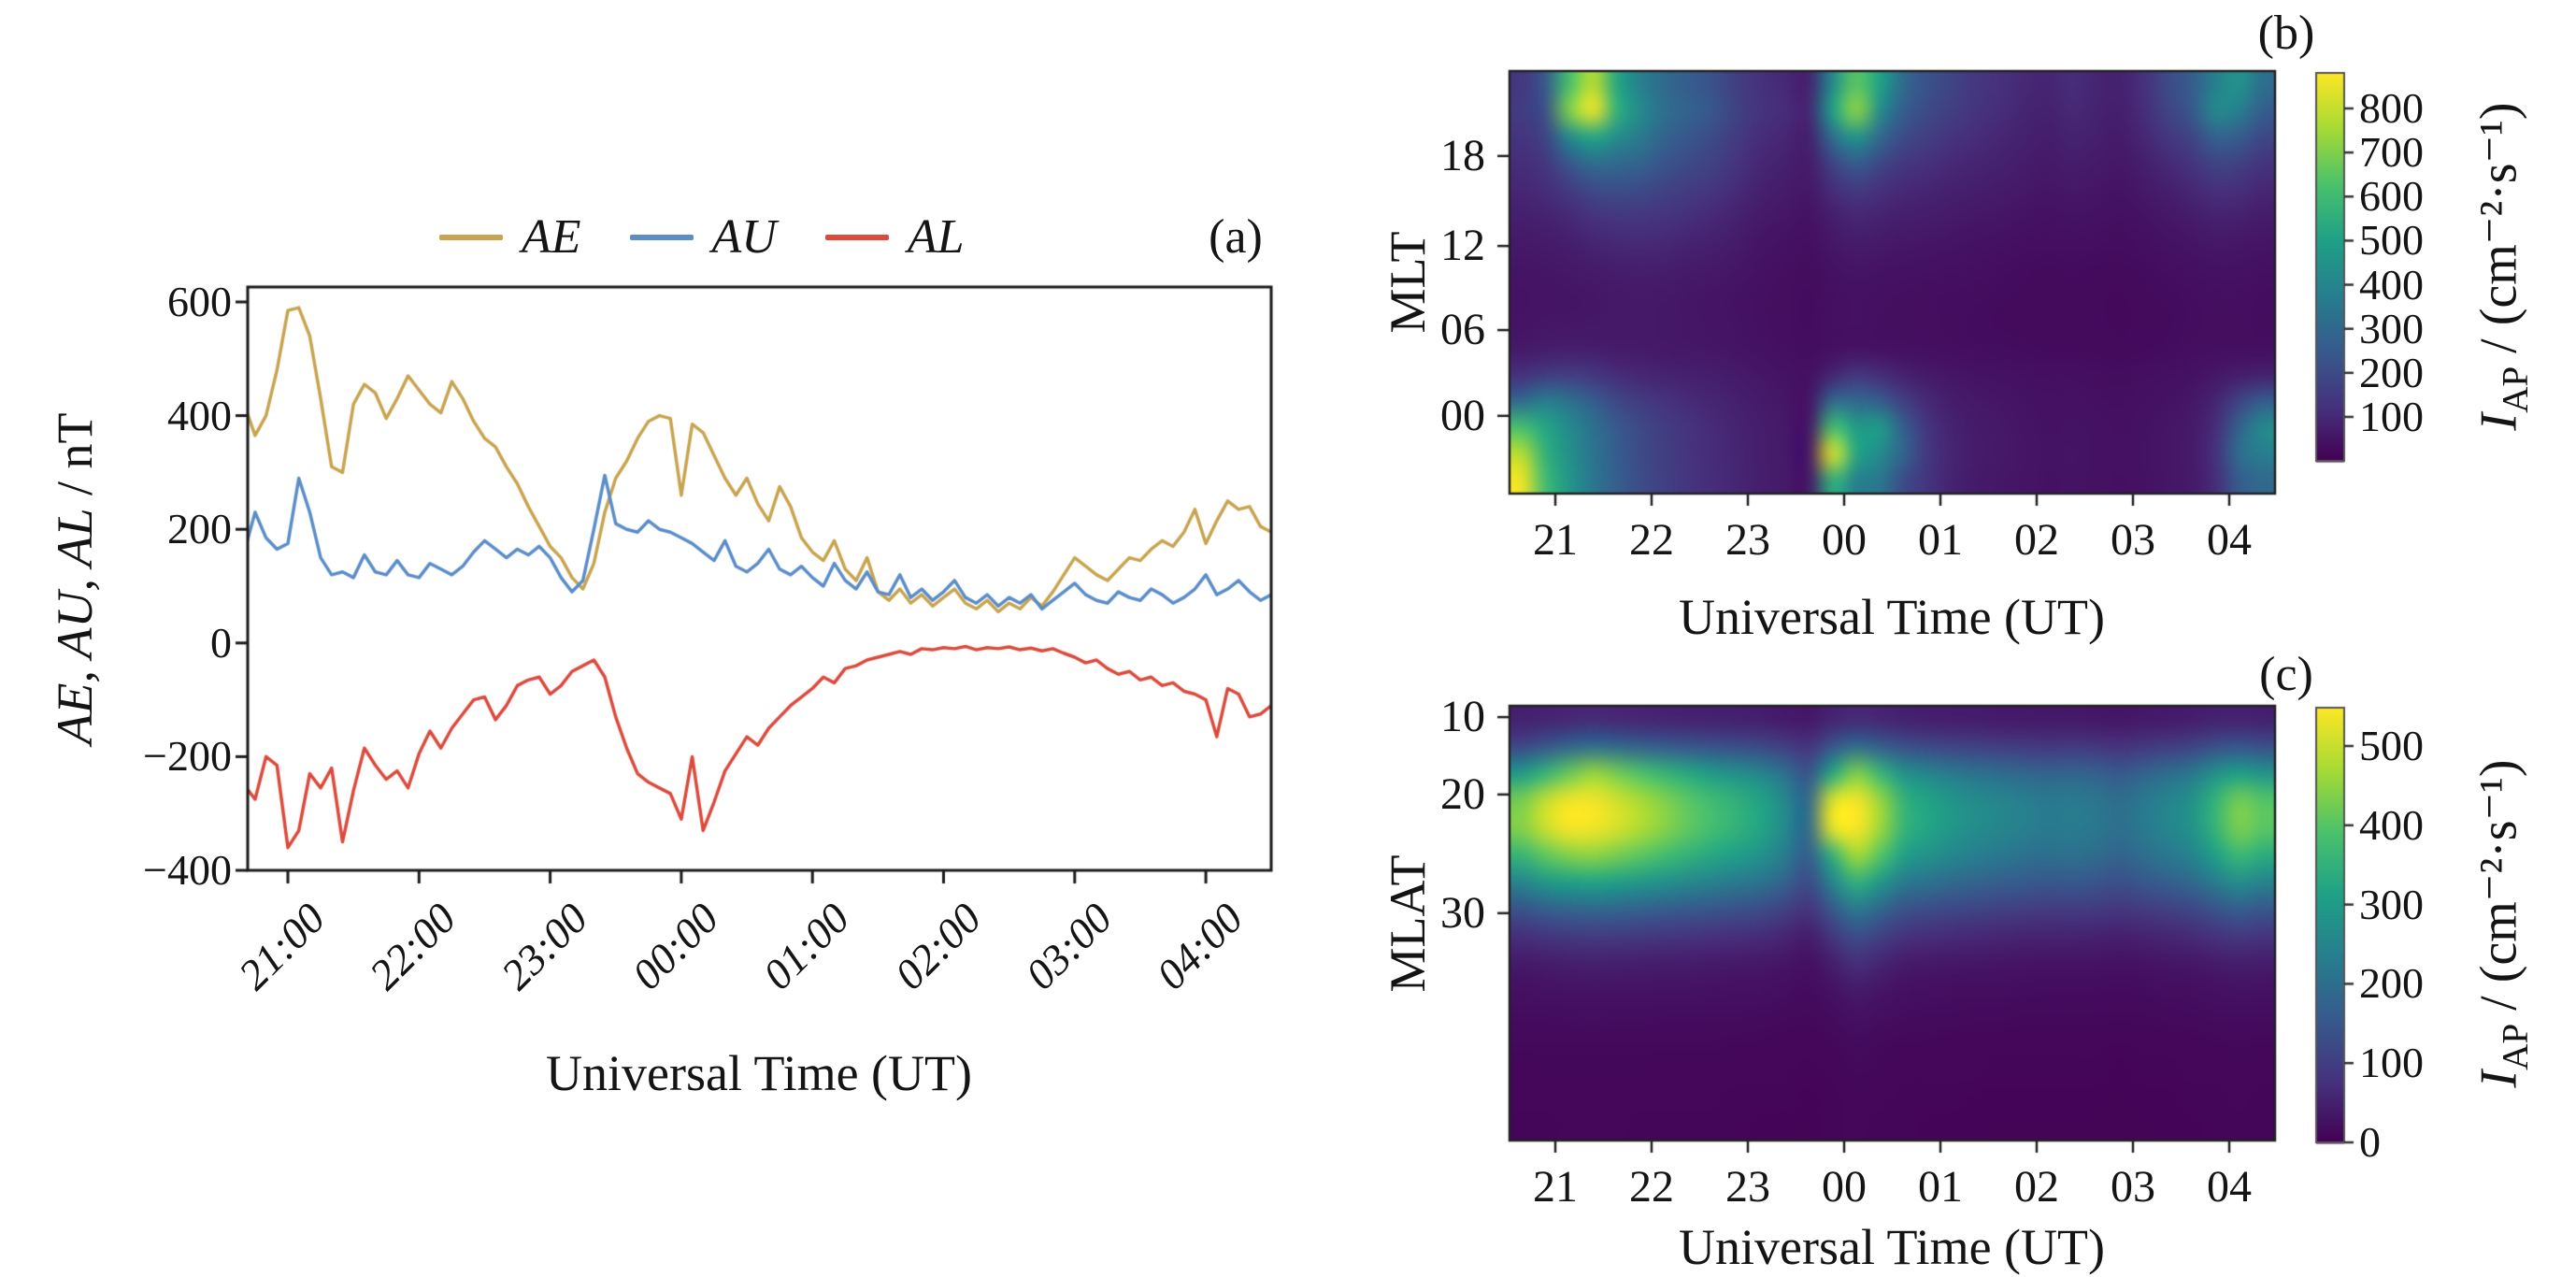 The image size is (2576, 1277). I want to click on panel-c-label: (c), so click(2286, 675).